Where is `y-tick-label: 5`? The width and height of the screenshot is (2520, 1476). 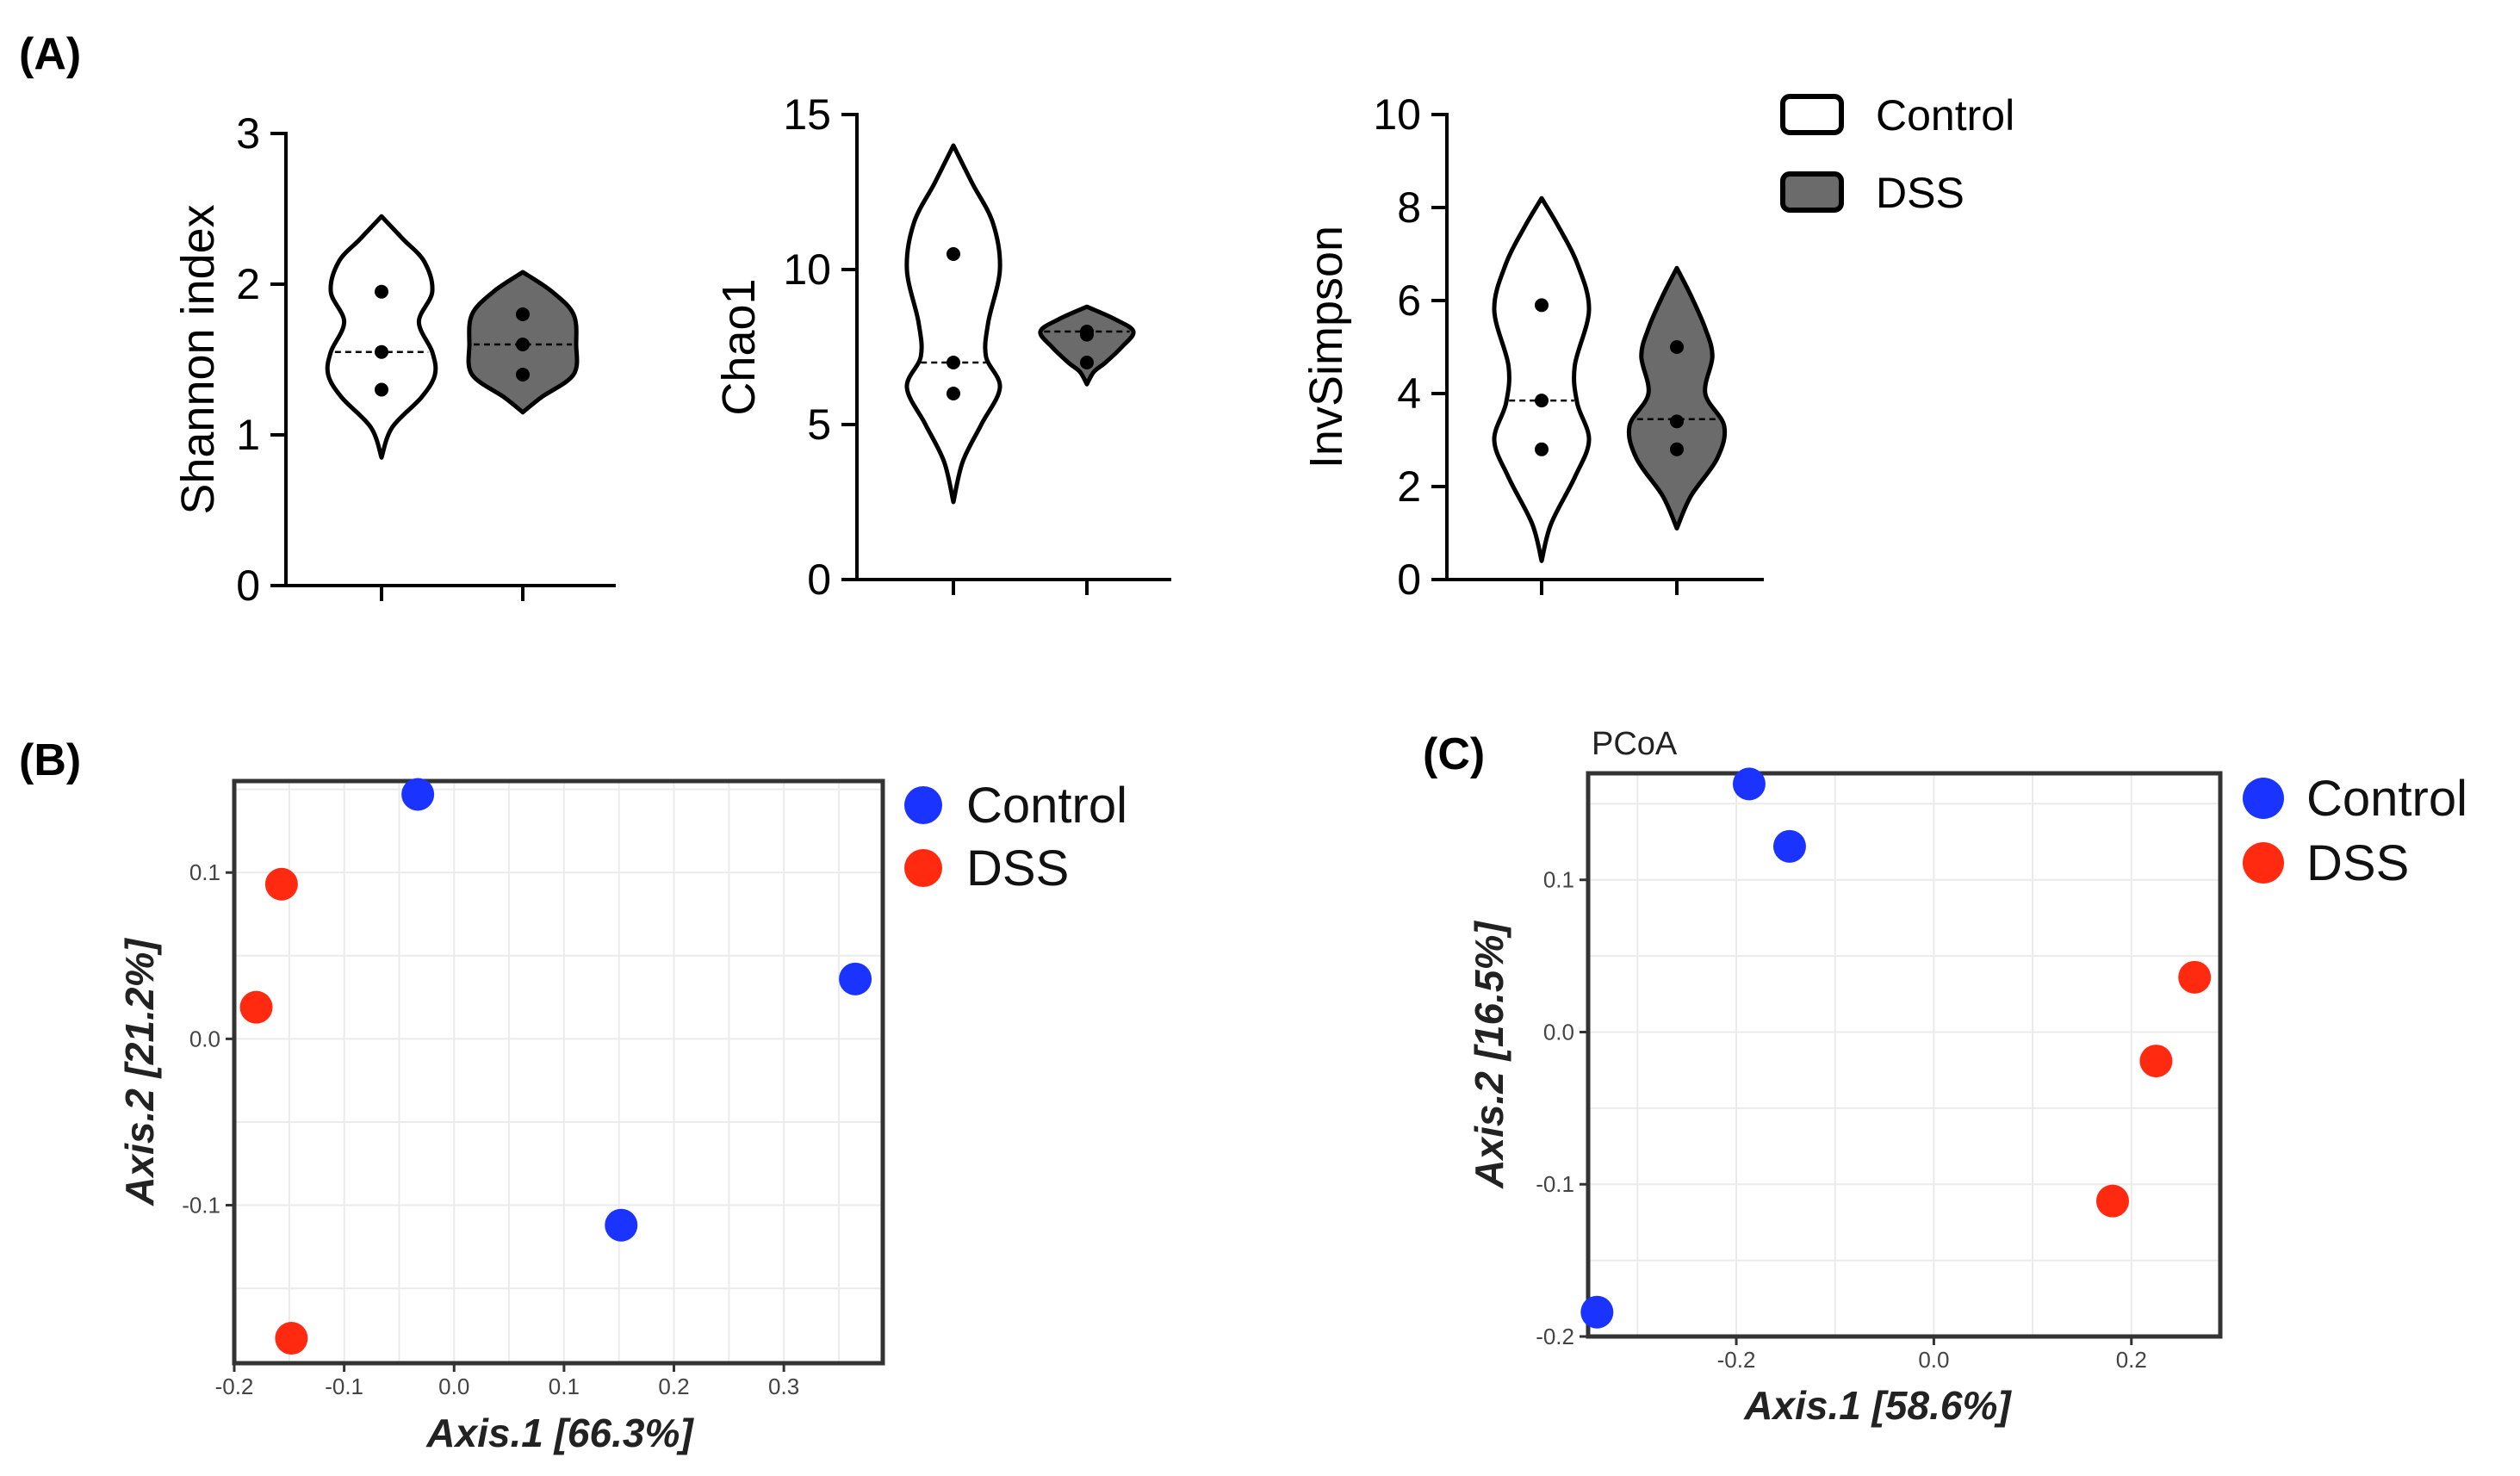
y-tick-label: 5 is located at coordinates (819, 424).